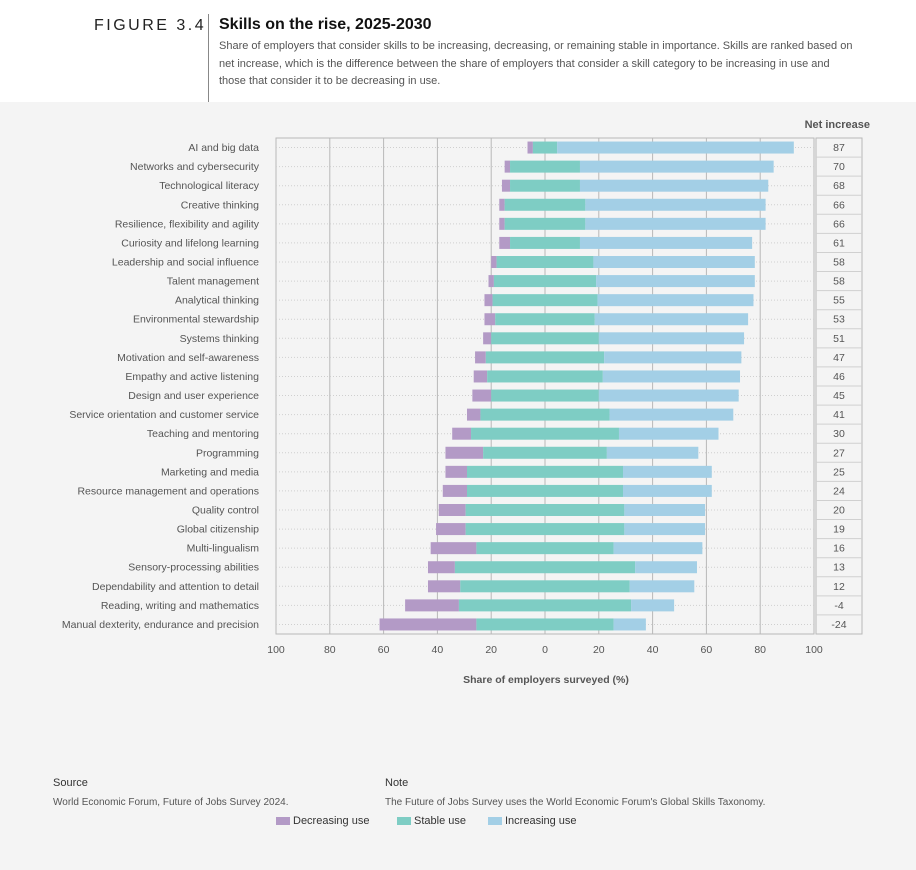  Describe the element at coordinates (839, 453) in the screenshot. I see `net-increase-value: 27` at that location.